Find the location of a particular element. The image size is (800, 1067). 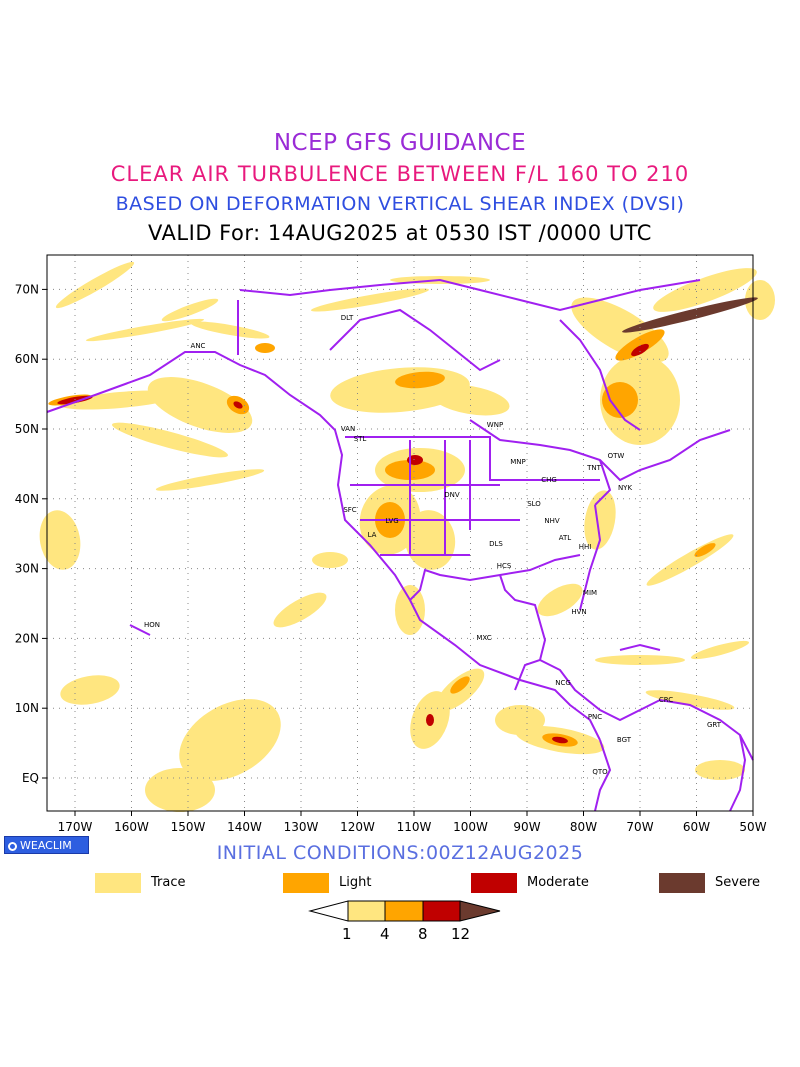

chart-title: NCEP GFS GUIDANCE is located at coordinates (400, 143).